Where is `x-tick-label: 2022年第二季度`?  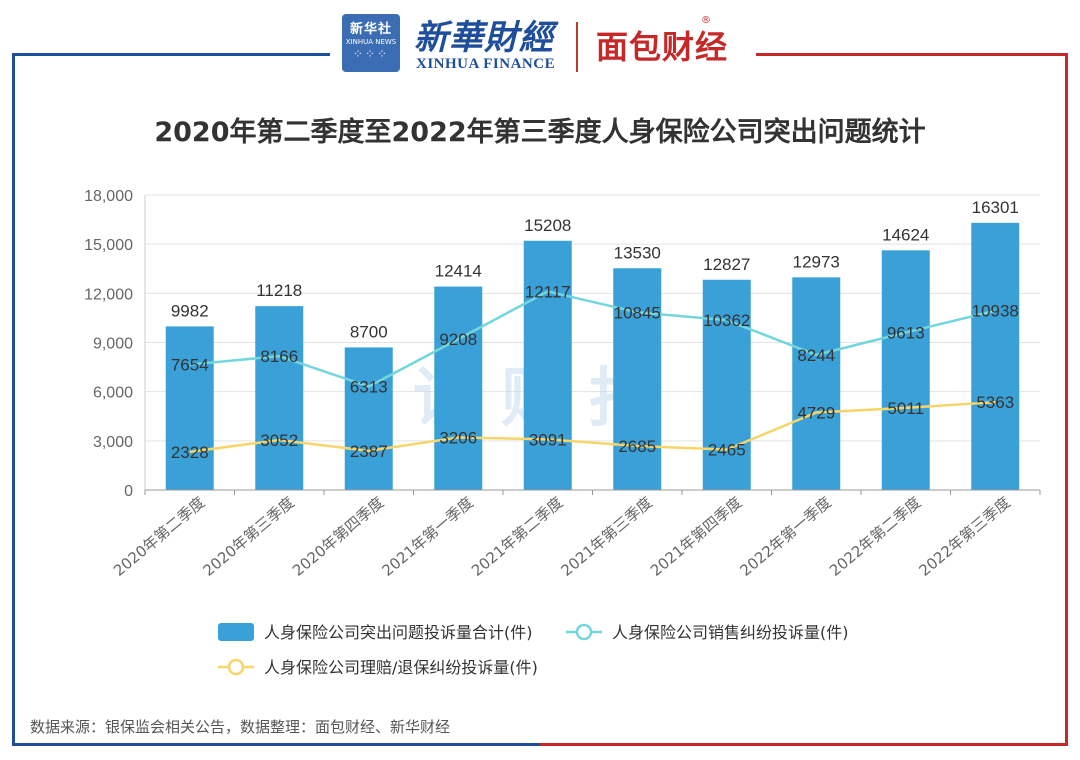 x-tick-label: 2022年第二季度 is located at coordinates (875, 536).